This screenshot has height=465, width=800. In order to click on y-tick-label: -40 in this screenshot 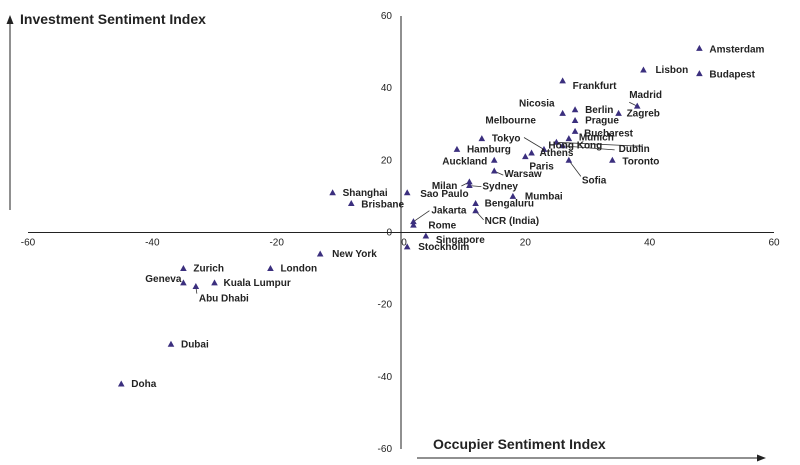, I will do `click(385, 377)`.